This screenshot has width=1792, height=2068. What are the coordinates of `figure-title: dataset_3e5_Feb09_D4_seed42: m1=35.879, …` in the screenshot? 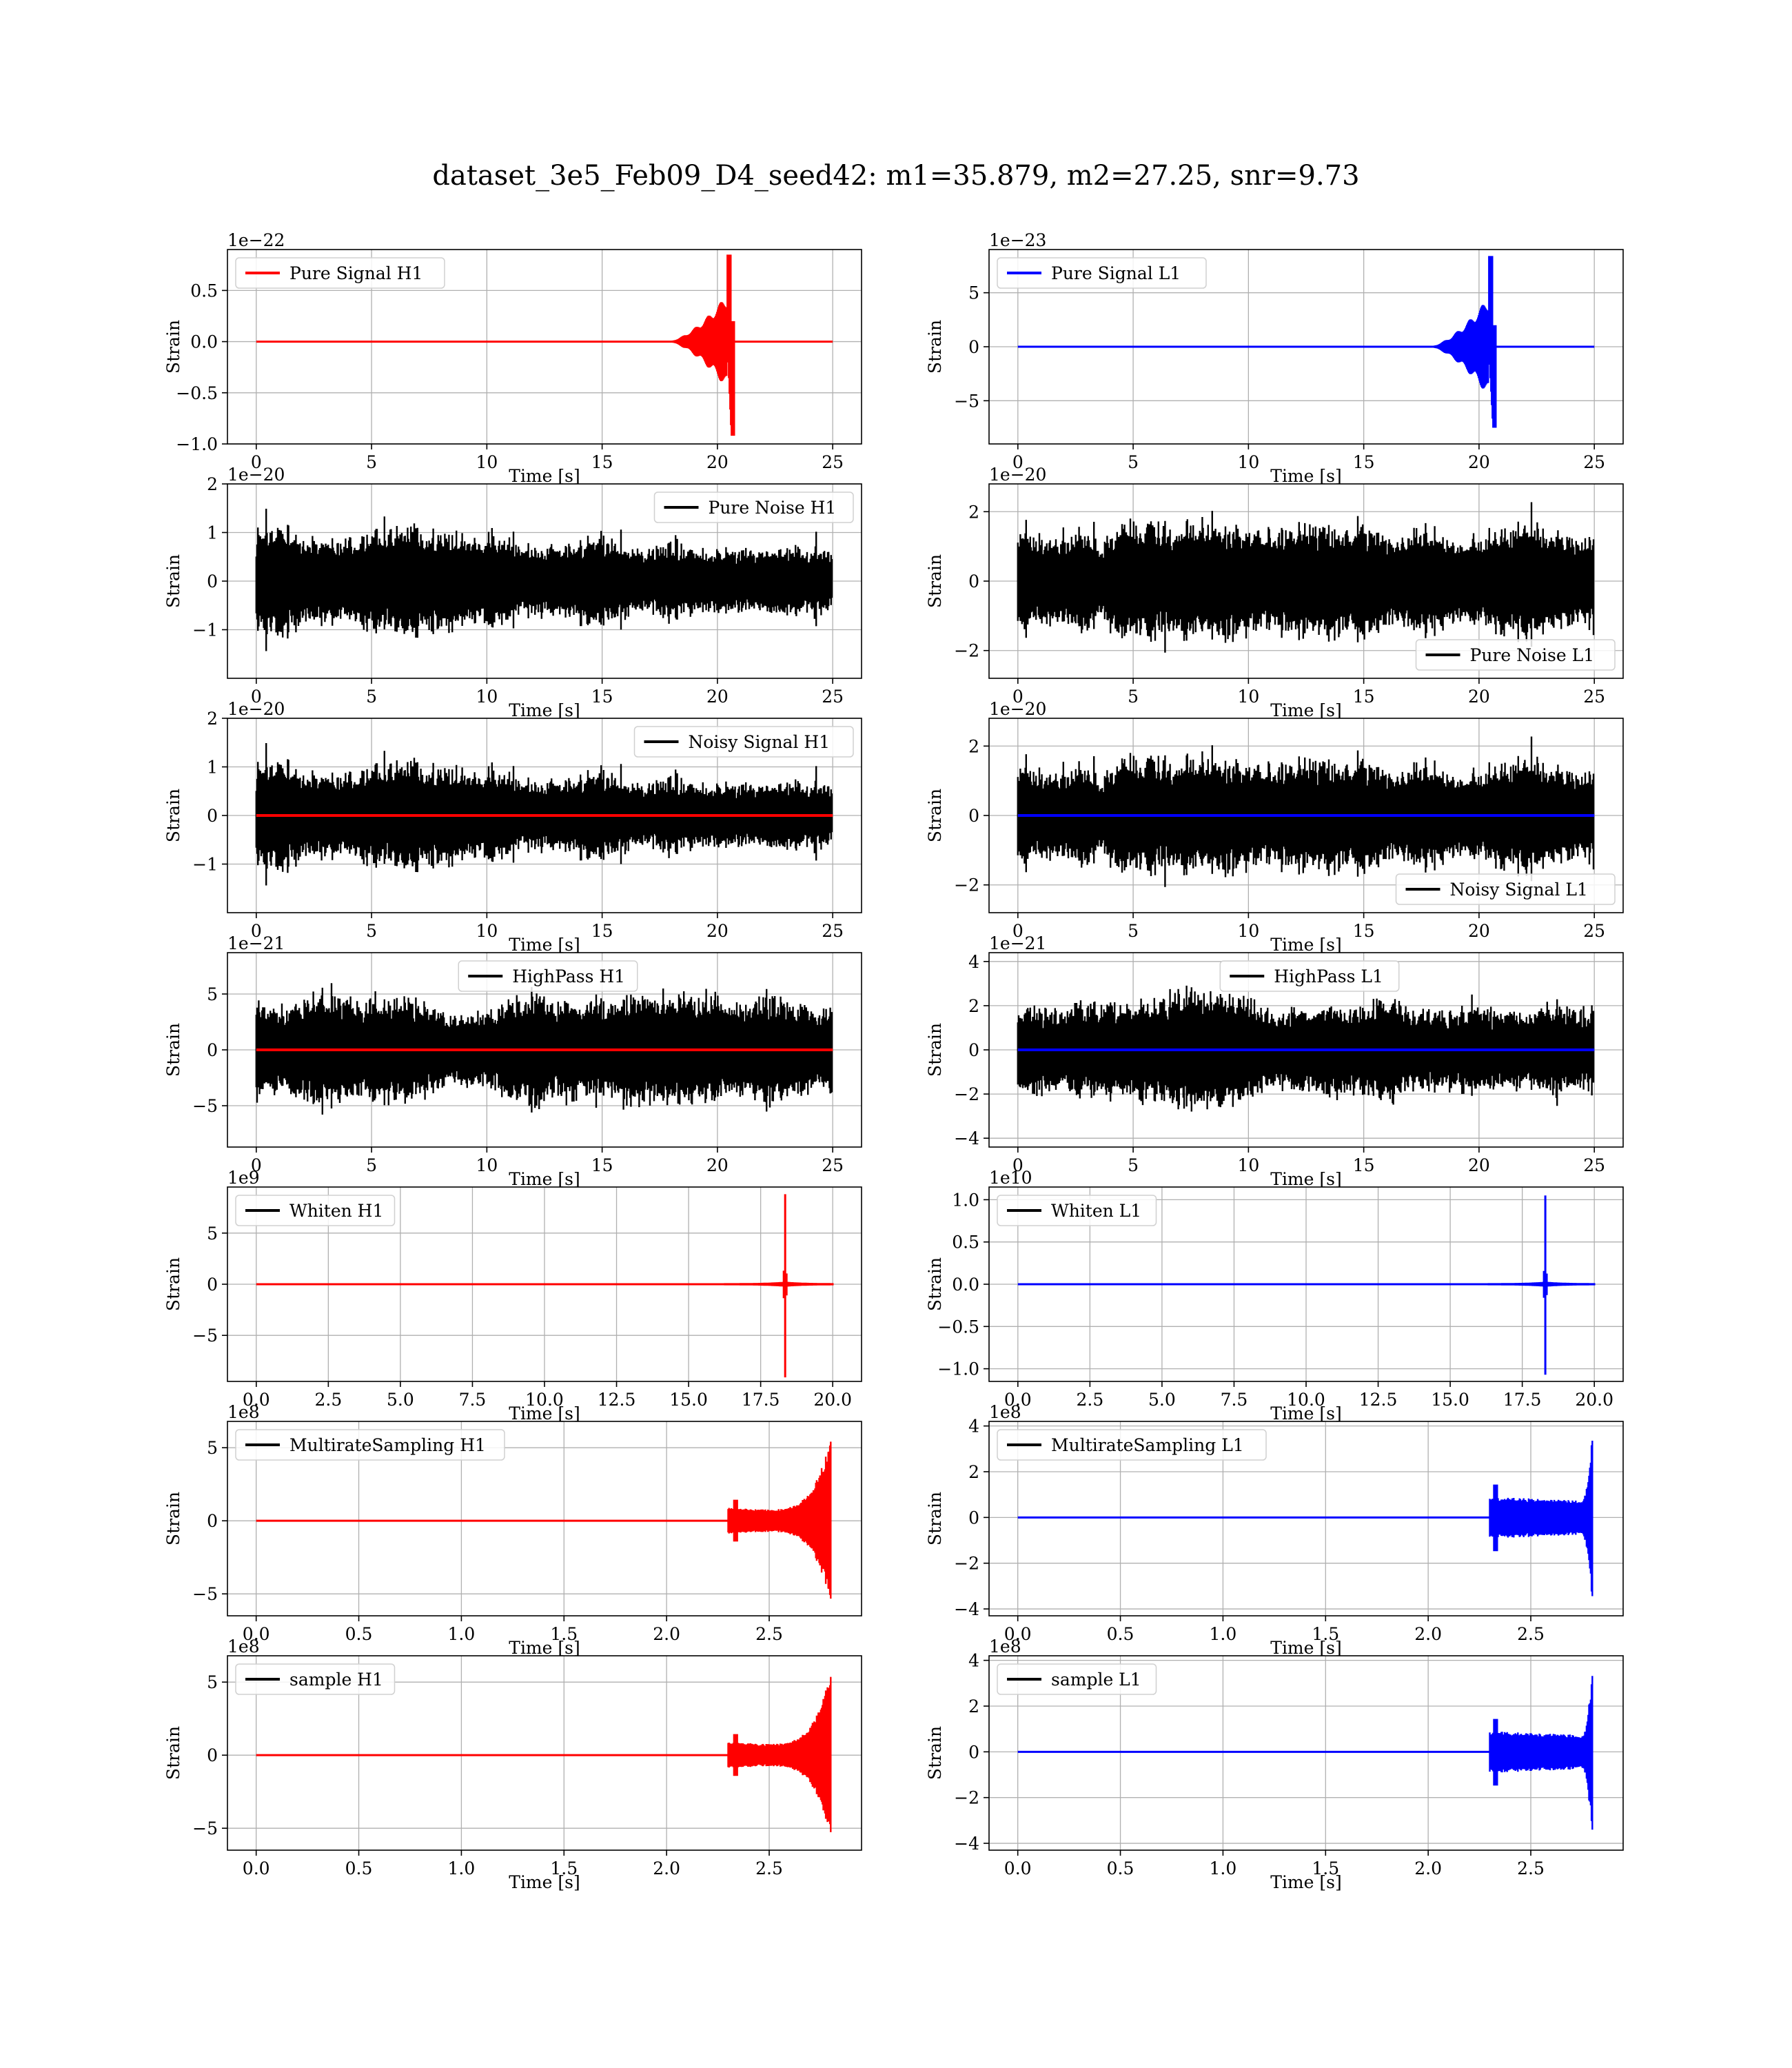 It's located at (895, 176).